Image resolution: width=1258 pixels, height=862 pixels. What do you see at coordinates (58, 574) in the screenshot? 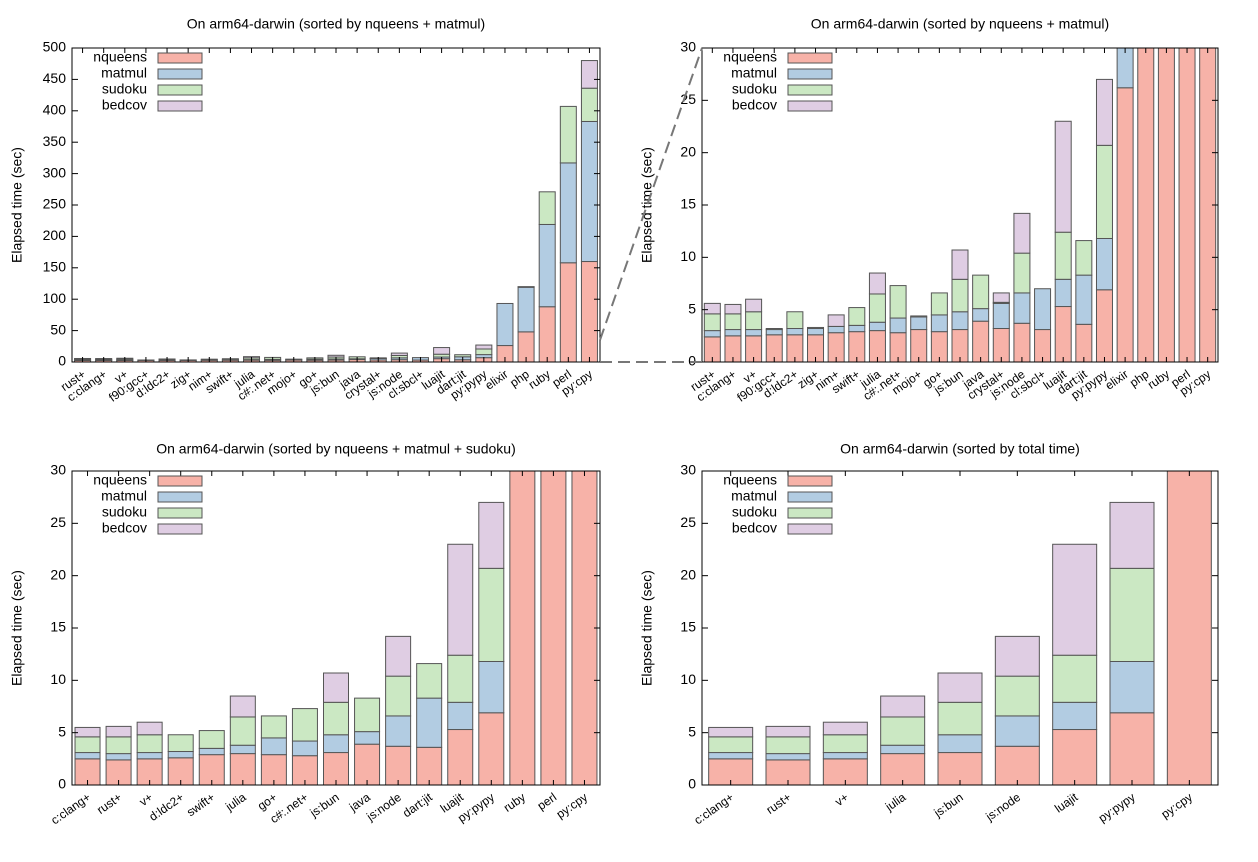
I see `y-tick-label: 20` at bounding box center [58, 574].